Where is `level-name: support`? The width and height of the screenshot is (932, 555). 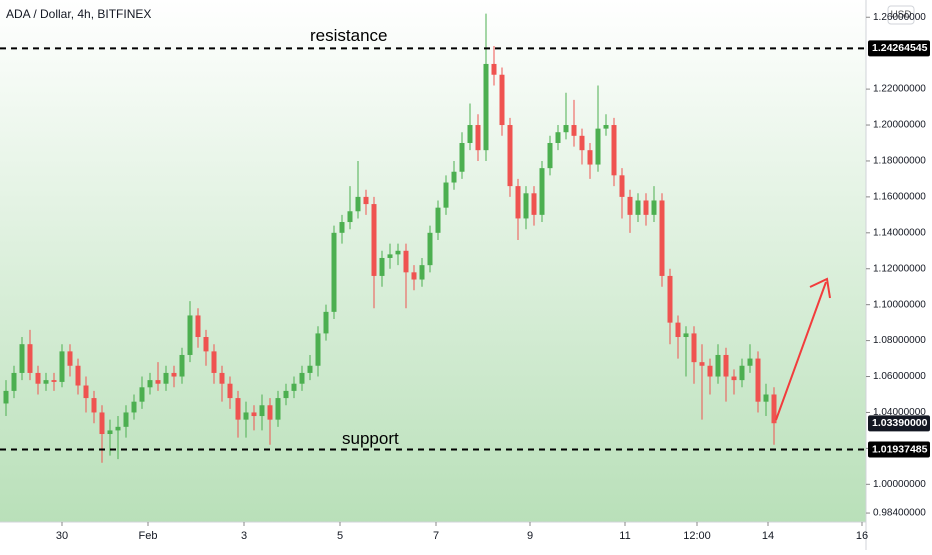 level-name: support is located at coordinates (370, 438).